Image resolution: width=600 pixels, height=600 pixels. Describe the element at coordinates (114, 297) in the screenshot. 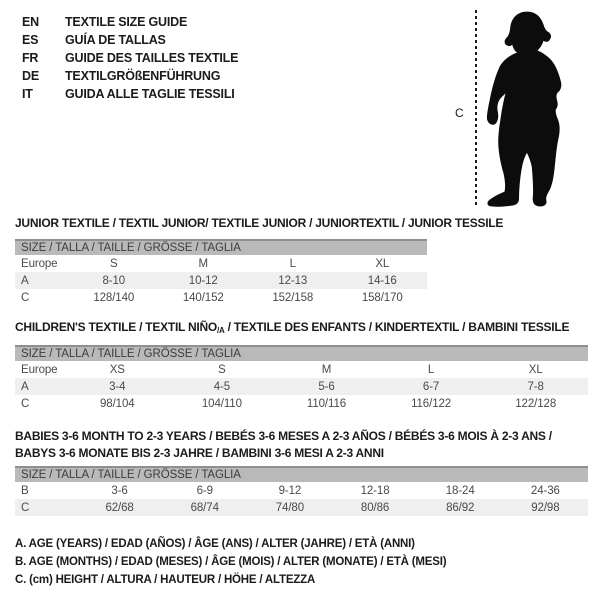

I see `table-cell: 128/140` at that location.